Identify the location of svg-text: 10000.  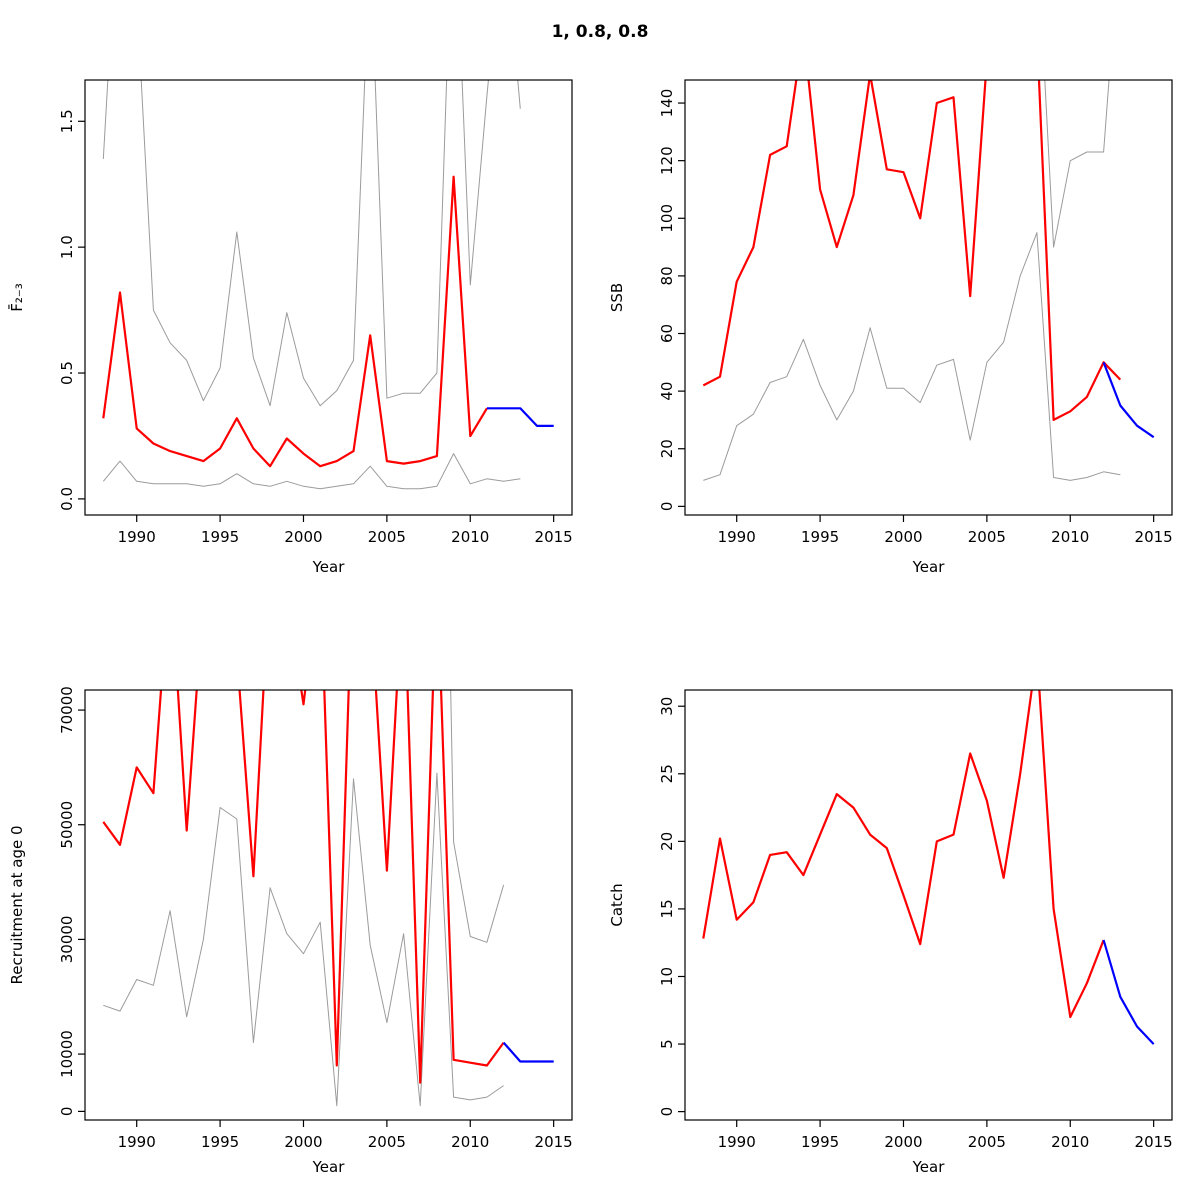
(67, 1054).